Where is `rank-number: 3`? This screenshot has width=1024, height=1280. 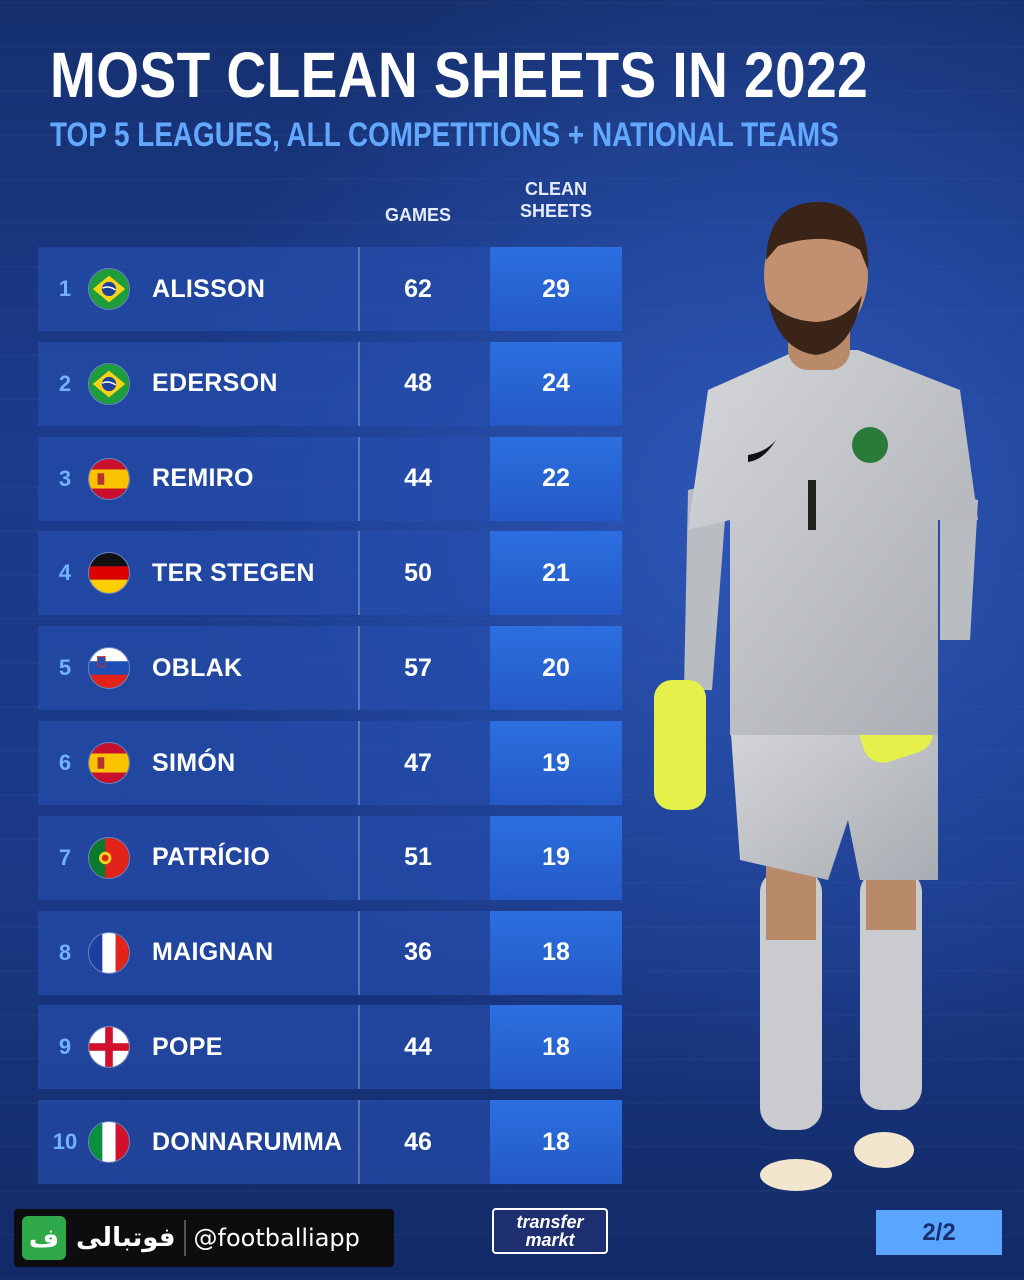
rank-number: 3 is located at coordinates (65, 478).